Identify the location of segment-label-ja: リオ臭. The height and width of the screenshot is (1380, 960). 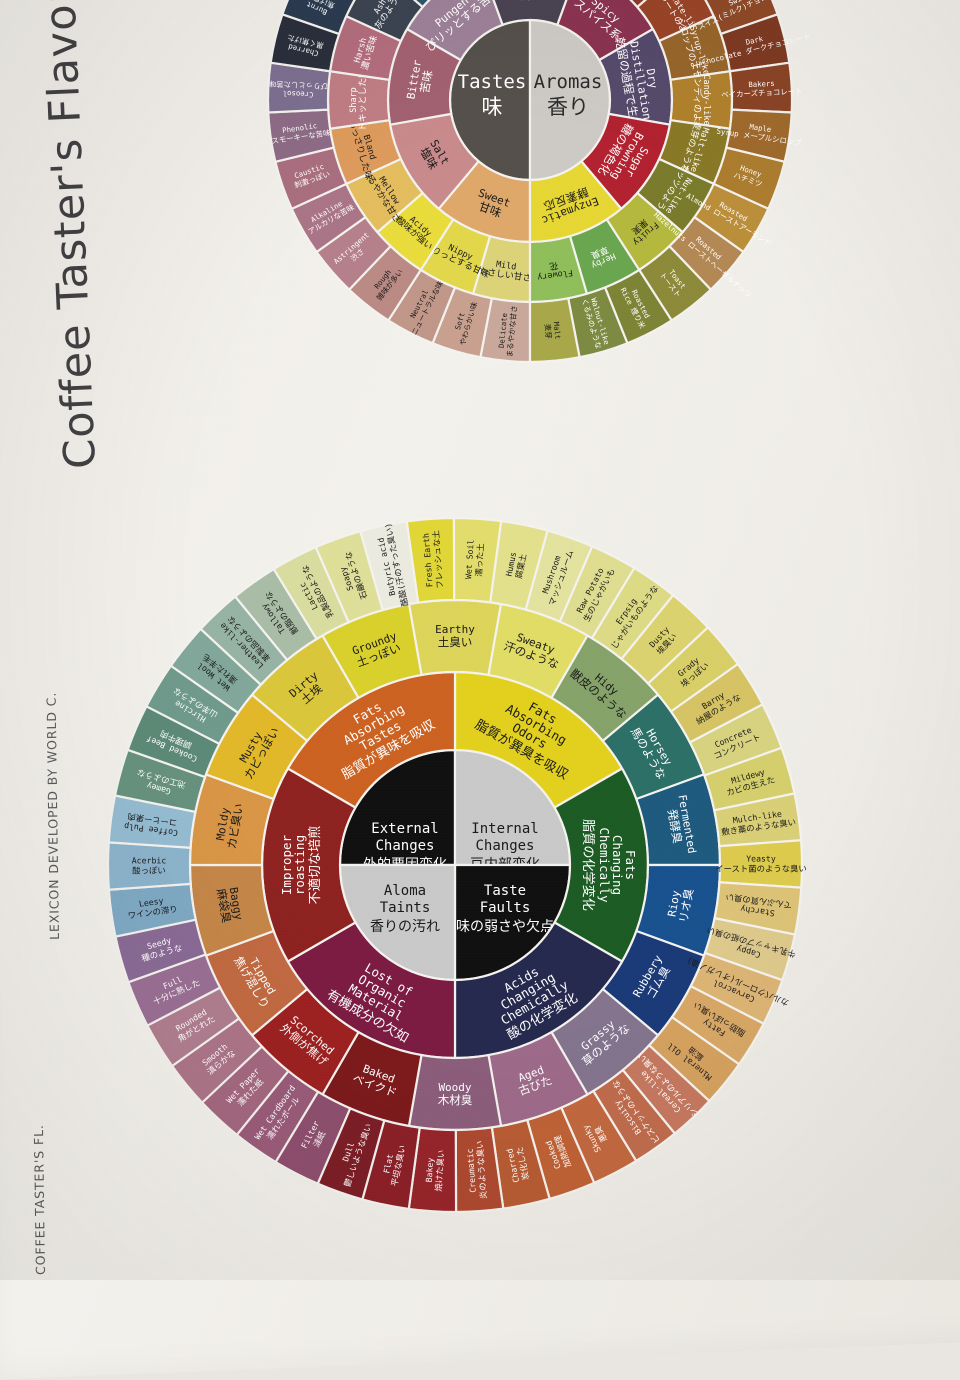
(686, 905).